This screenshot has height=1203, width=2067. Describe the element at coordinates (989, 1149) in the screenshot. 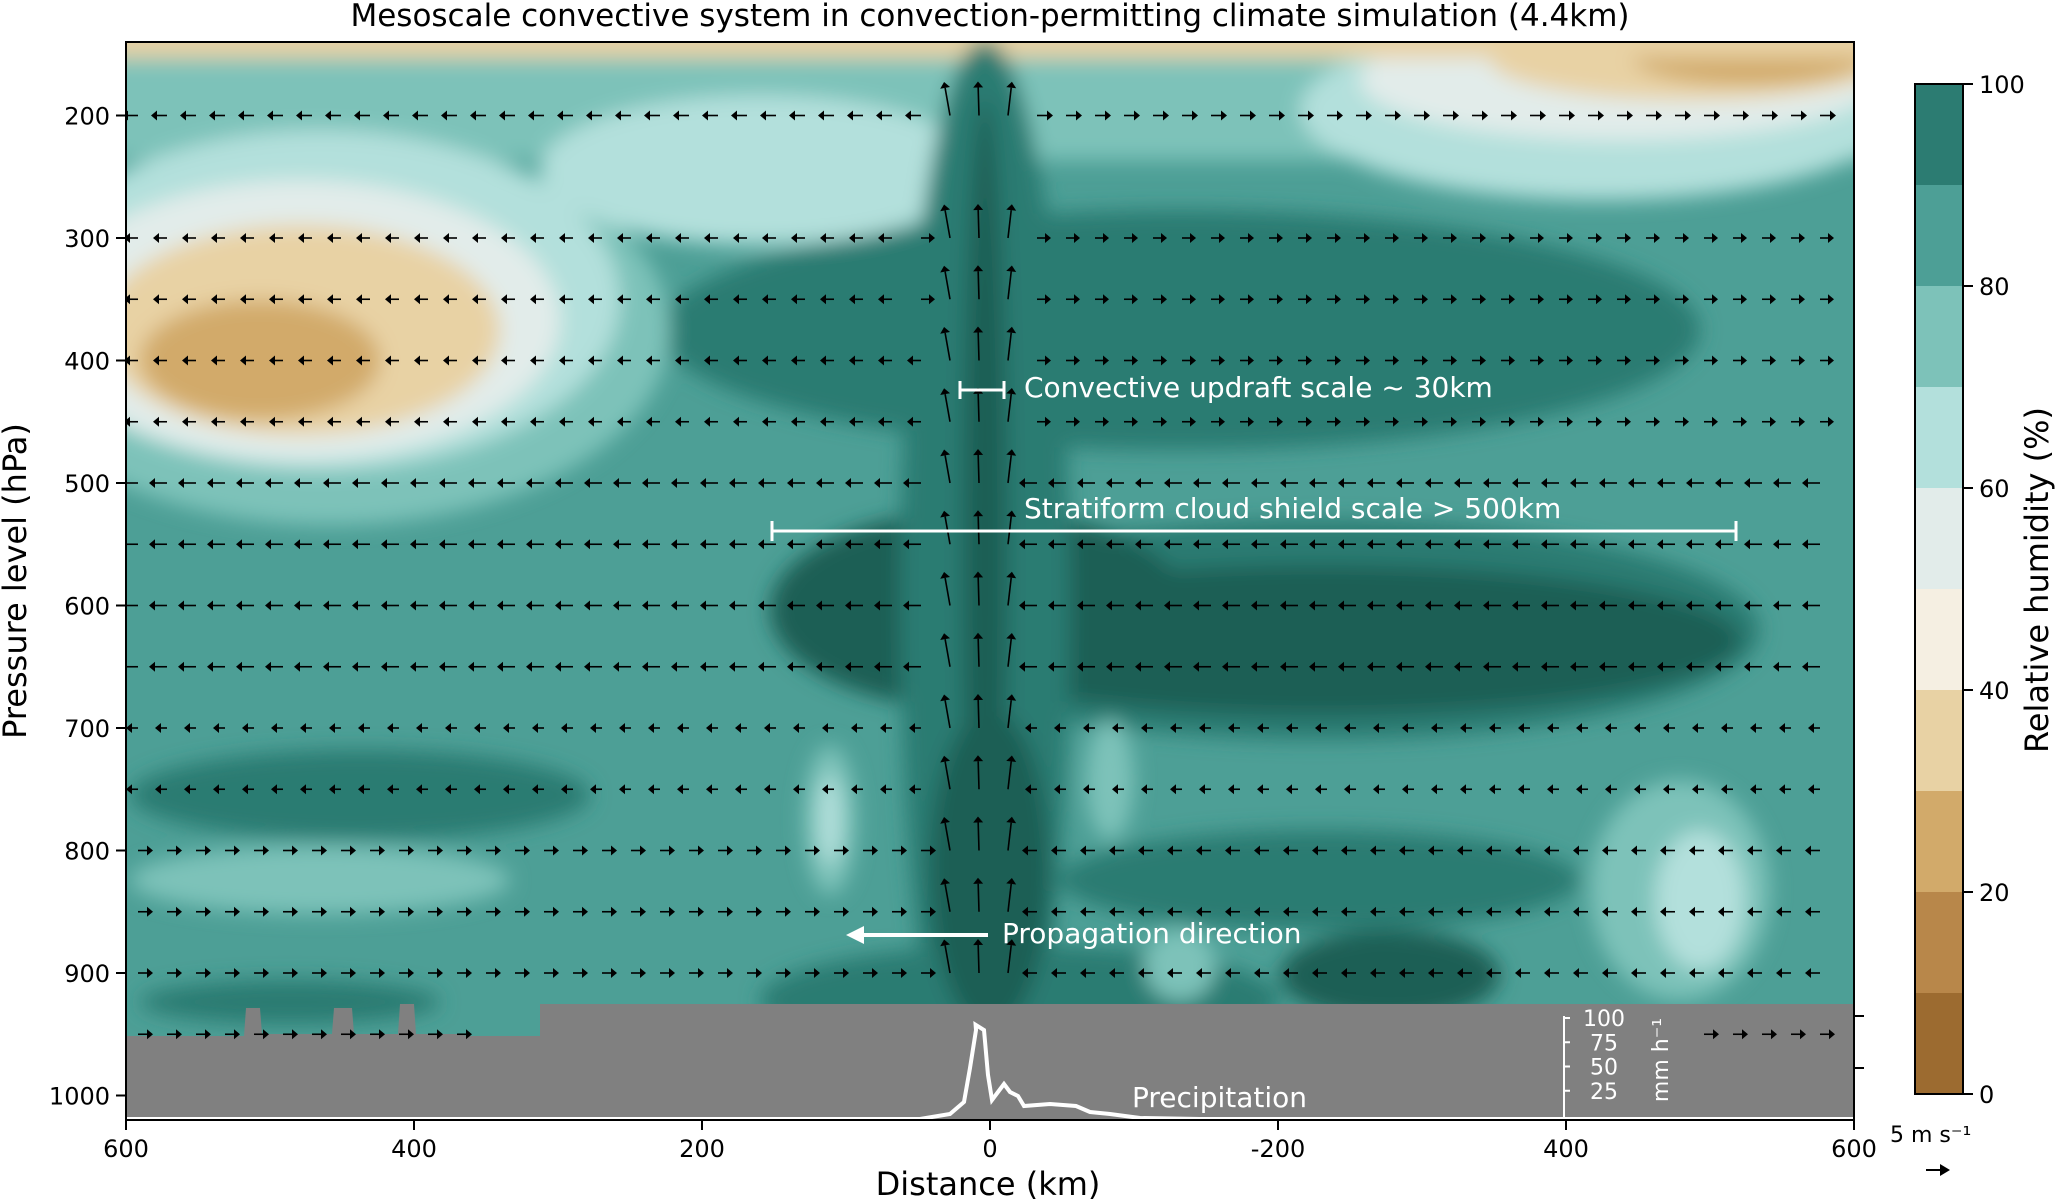

I see `x-tick-label: 0` at that location.